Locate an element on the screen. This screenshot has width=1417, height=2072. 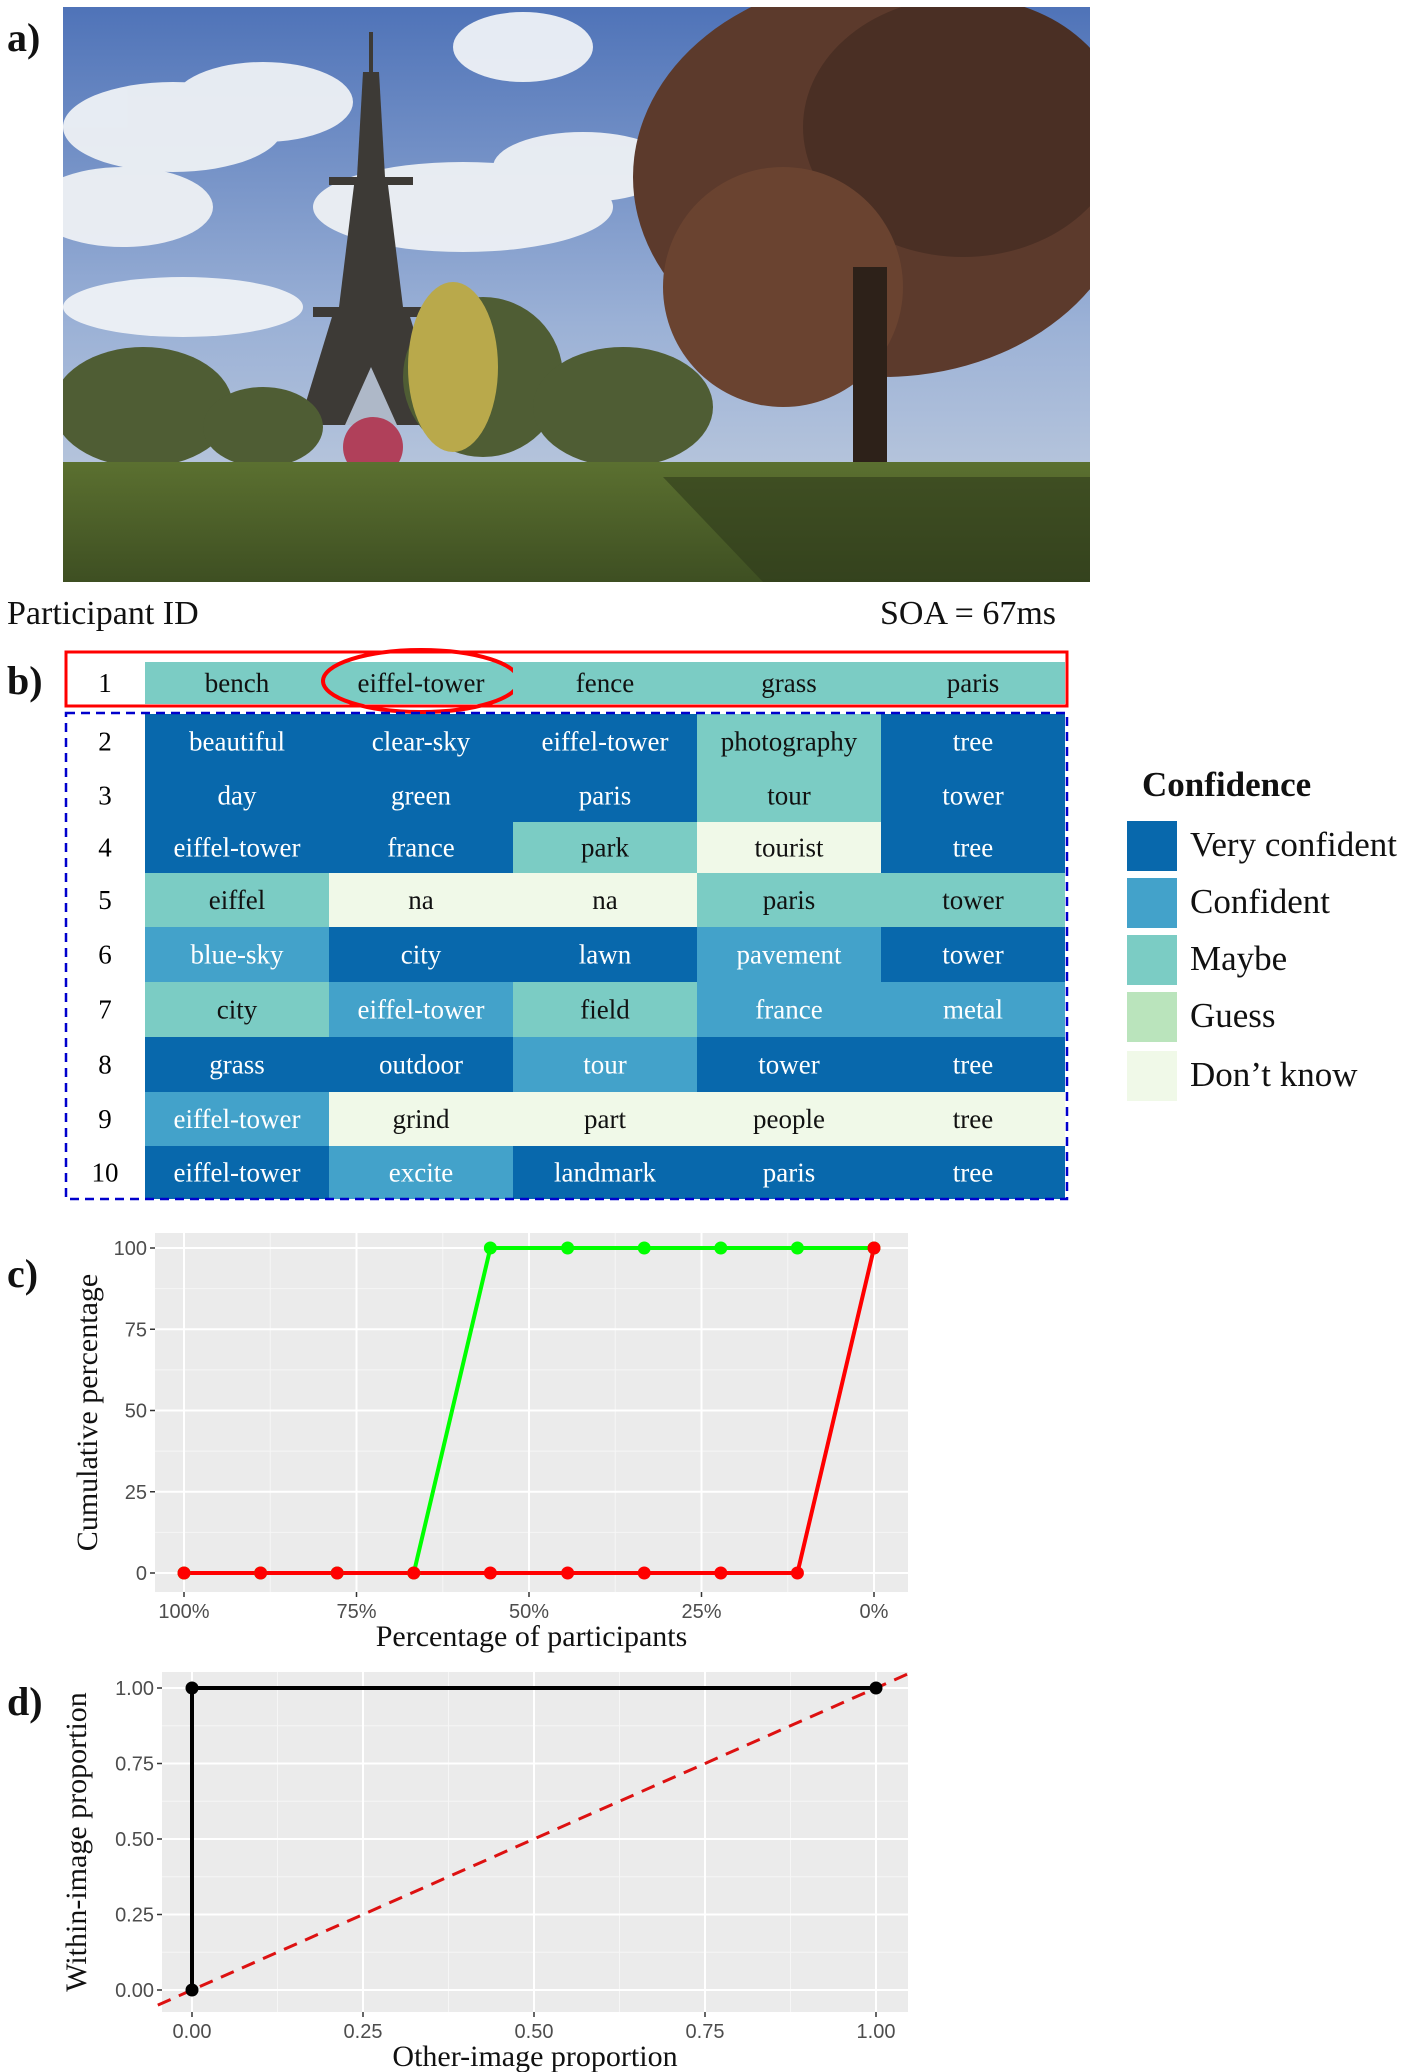
participant-id: 4 is located at coordinates (105, 848).